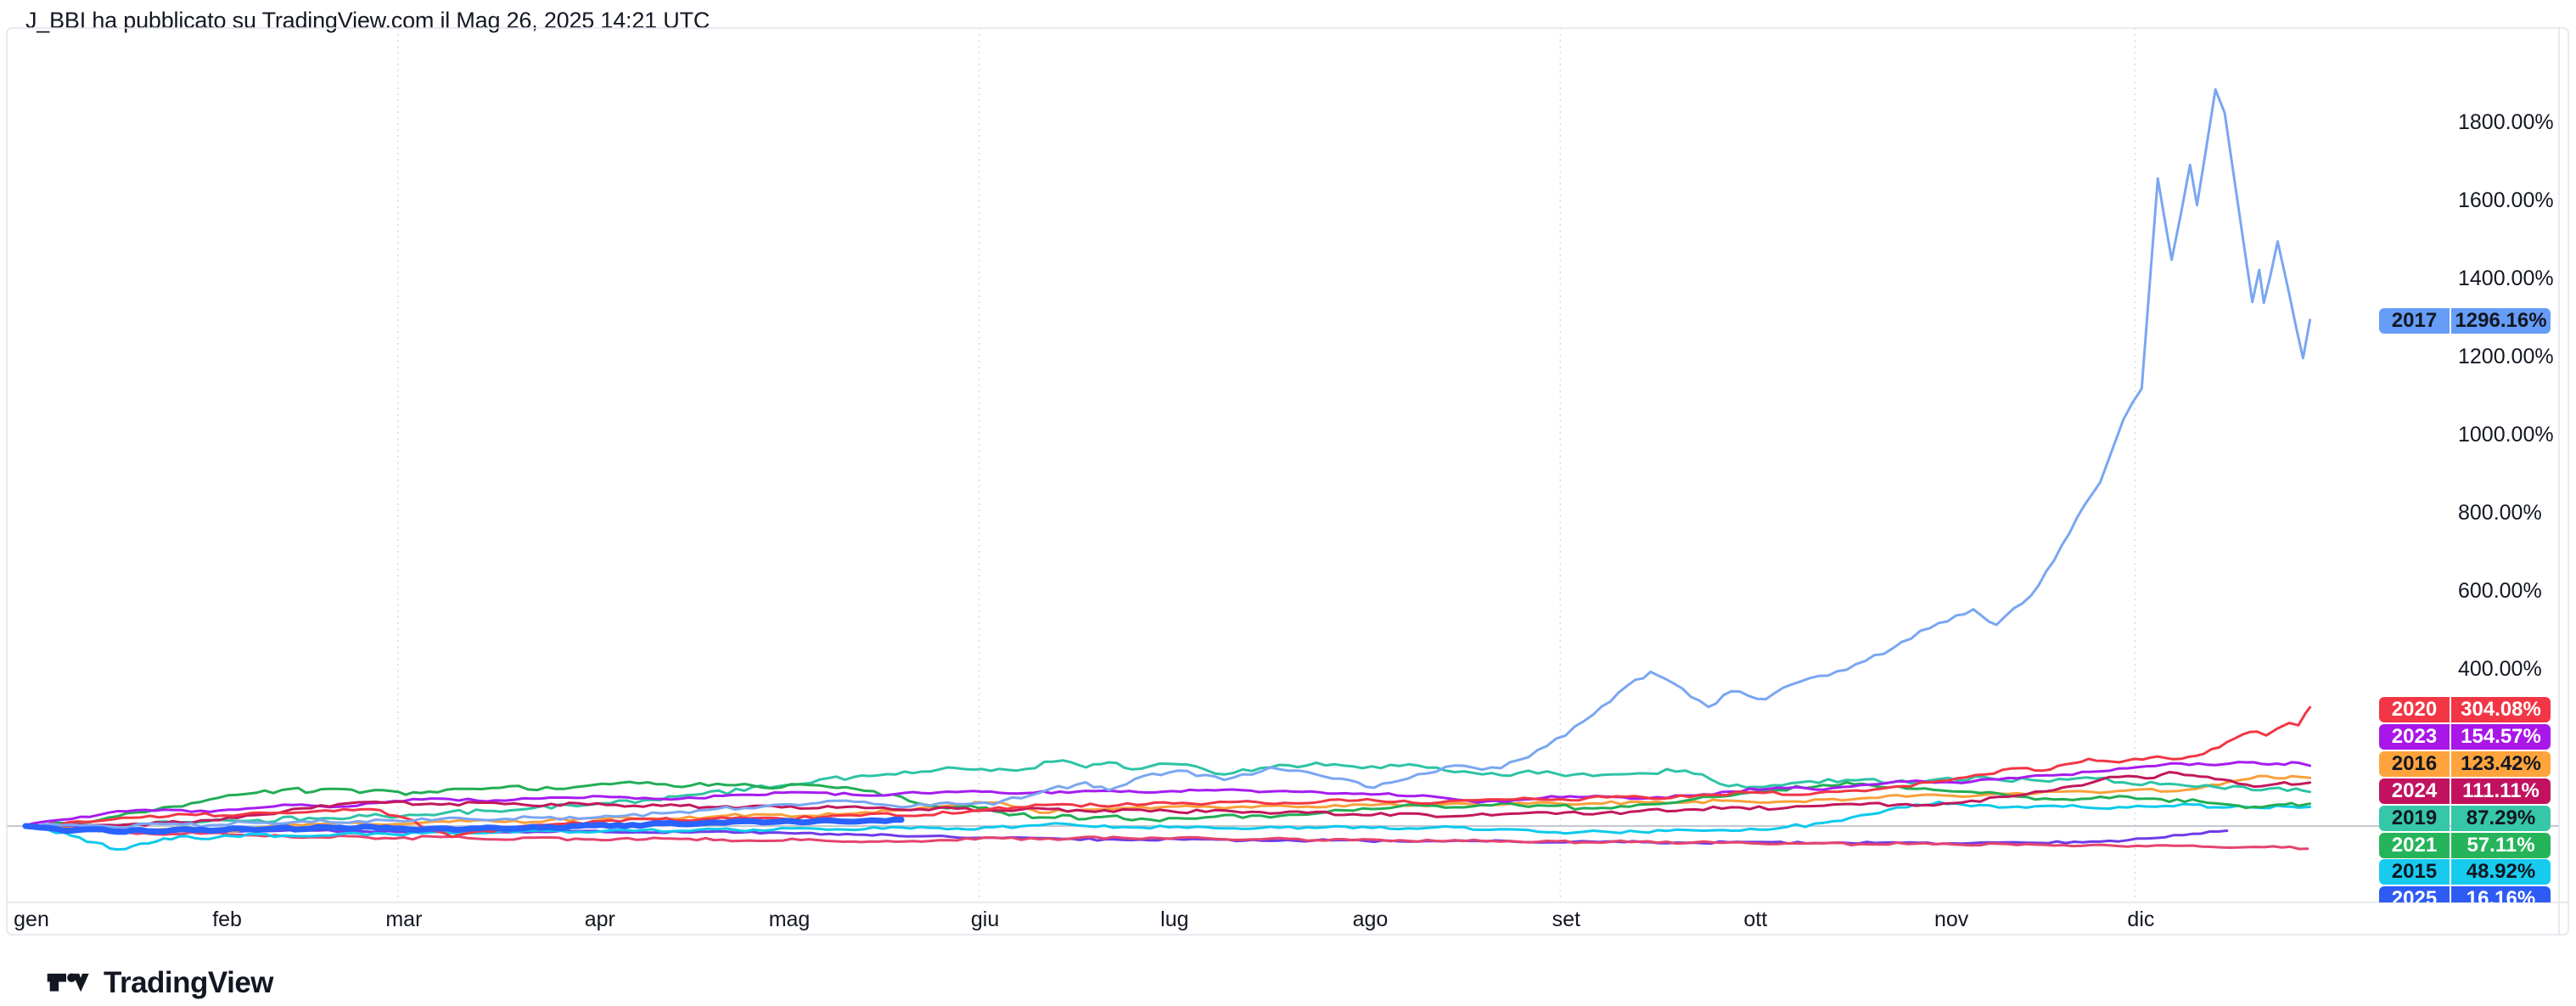  I want to click on x-axis-label-mag: mag, so click(789, 920).